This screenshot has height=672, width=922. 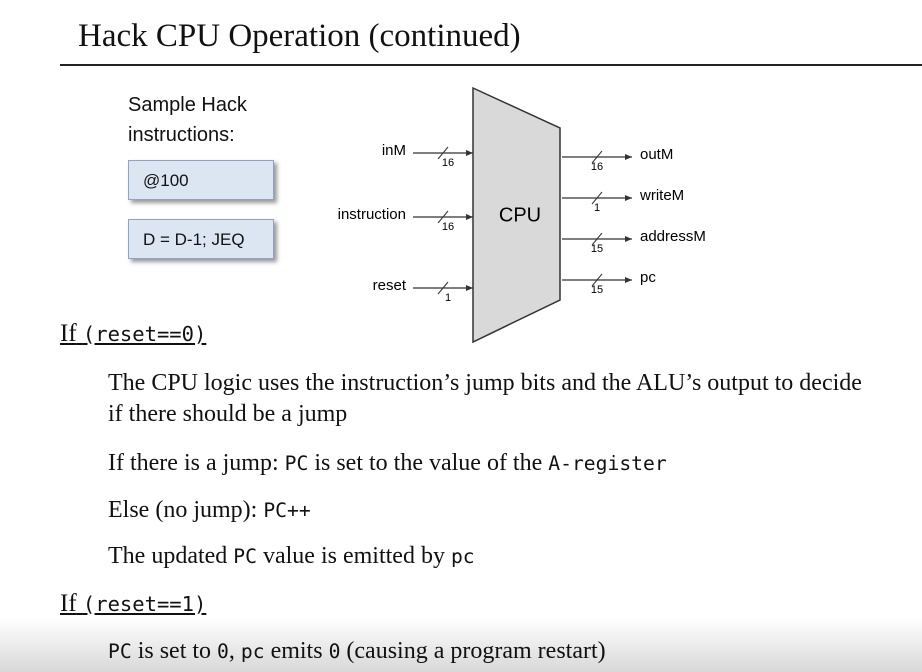 I want to click on instruction-box: D = D-1; JEQ, so click(x=201, y=239).